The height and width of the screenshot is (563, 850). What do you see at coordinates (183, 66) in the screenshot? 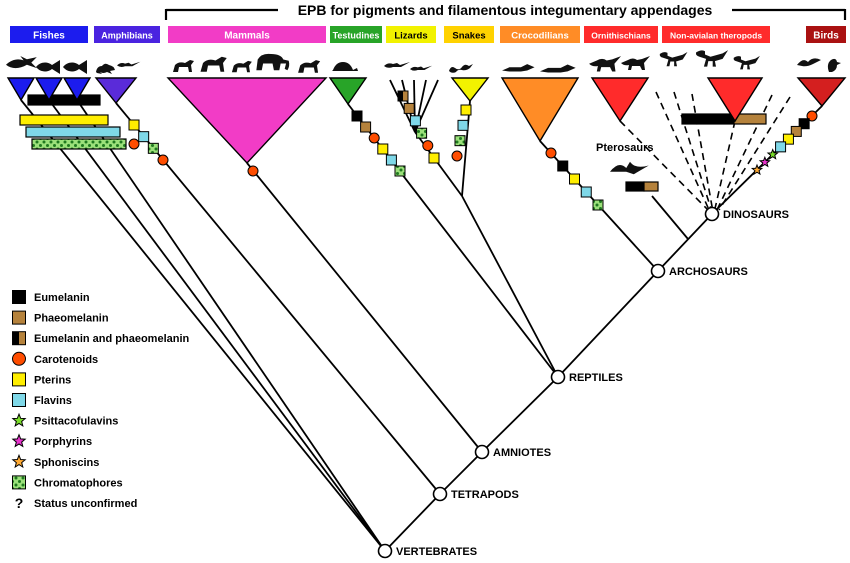
I see `antelope-silhouette` at bounding box center [183, 66].